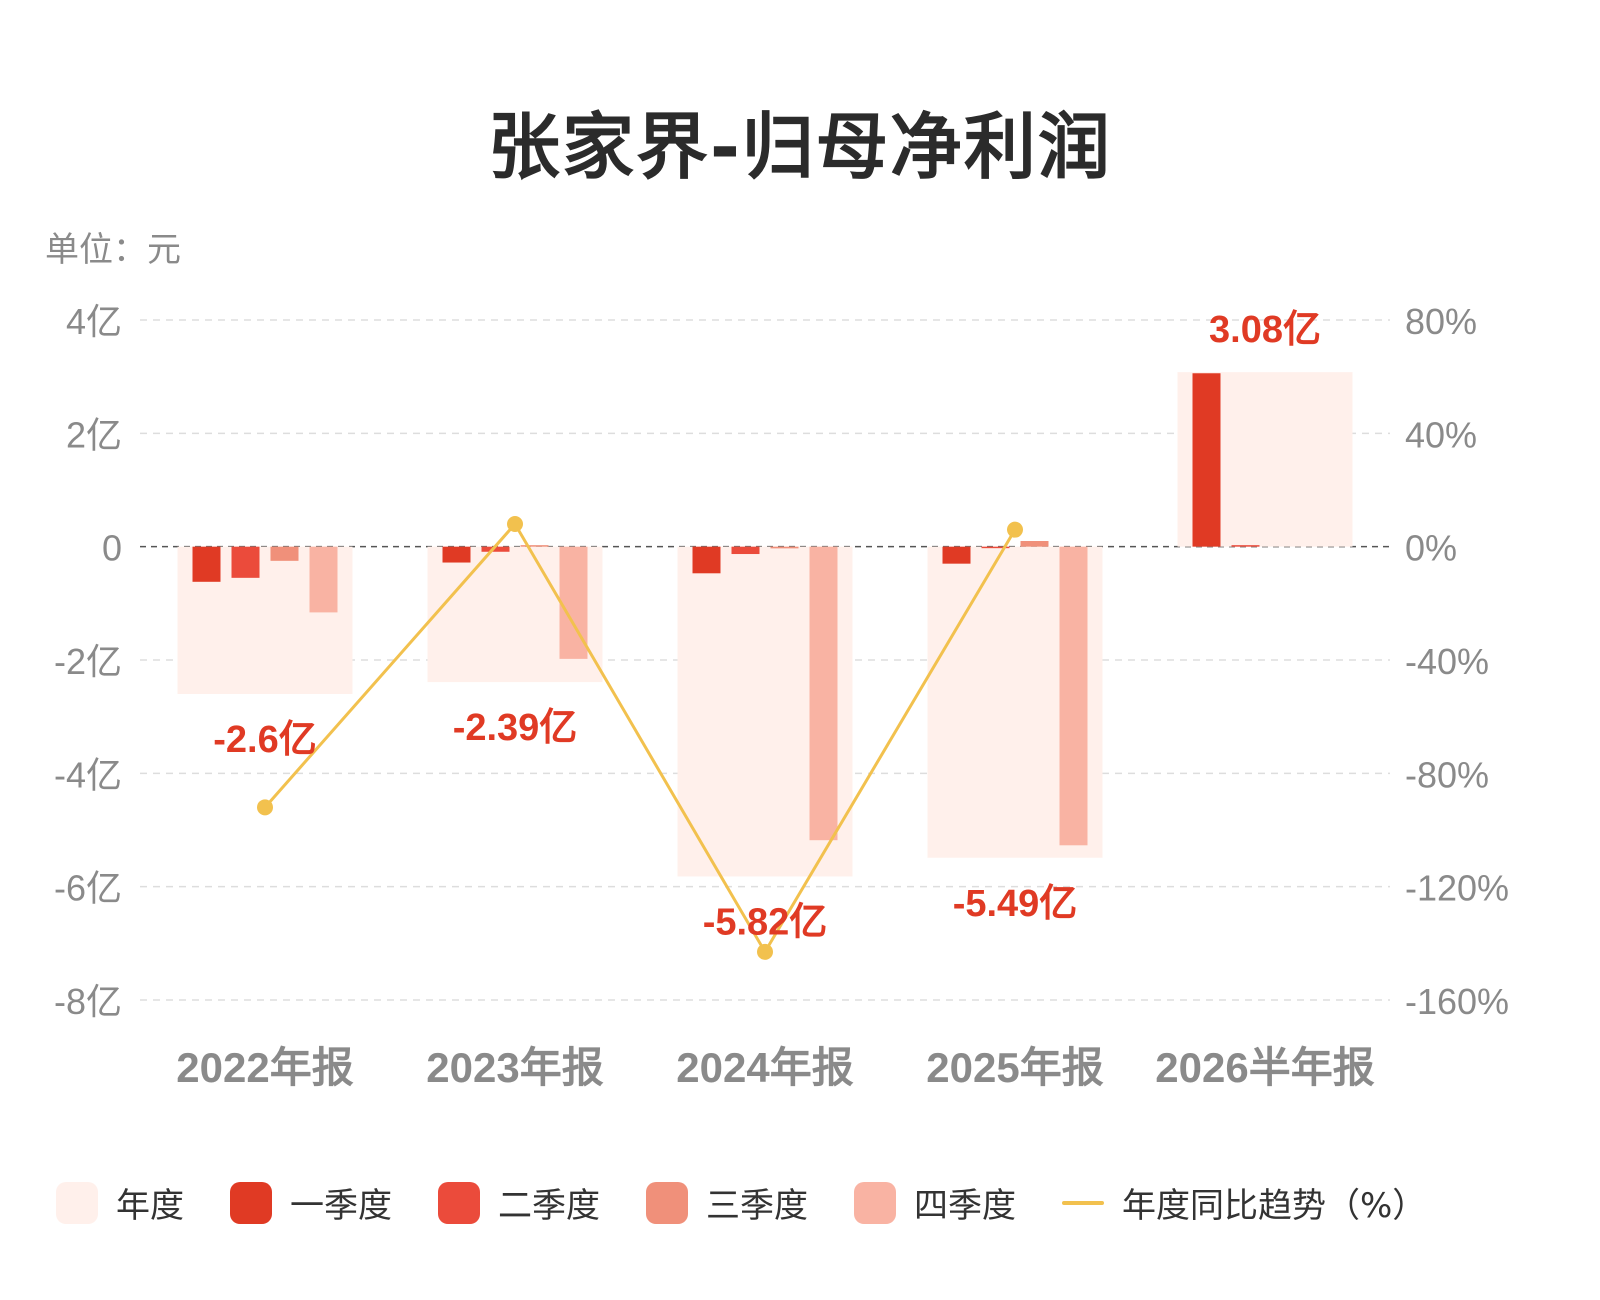 Image resolution: width=1600 pixels, height=1300 pixels. Describe the element at coordinates (765, 922) in the screenshot. I see `annual-data-label: -5.82亿` at that location.